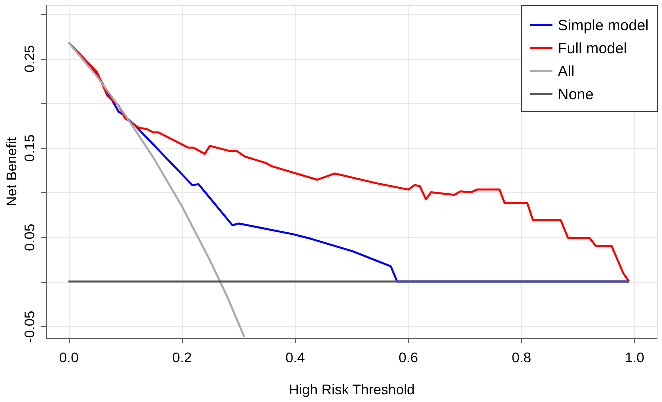 This screenshot has height=402, width=662. What do you see at coordinates (30, 148) in the screenshot?
I see `y-tick-label: 0.15` at bounding box center [30, 148].